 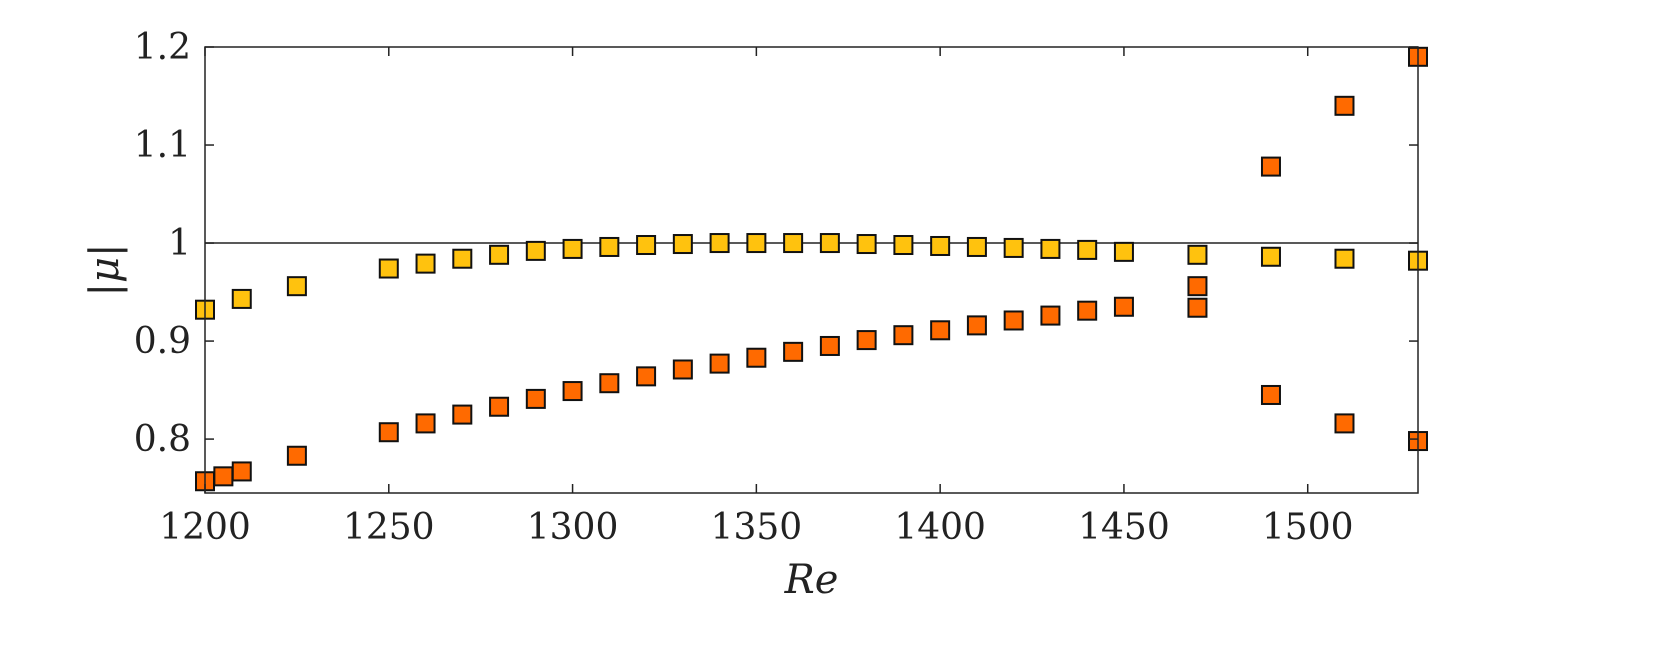 I want to click on x-axis-label: Re, so click(x=811, y=580).